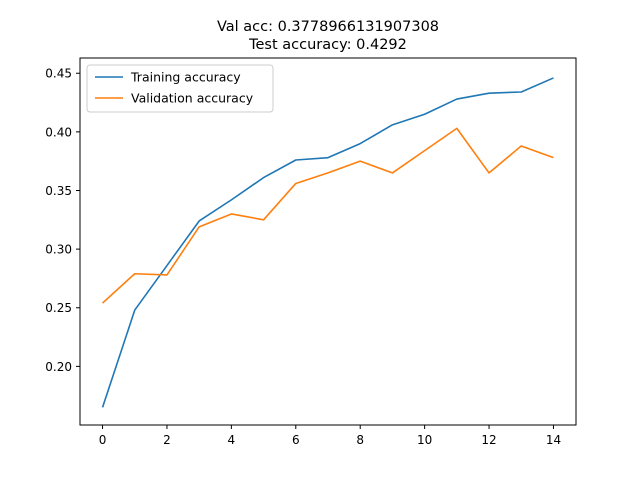 This screenshot has width=640, height=478. What do you see at coordinates (58, 250) in the screenshot?
I see `y-tick-label: 0.30` at bounding box center [58, 250].